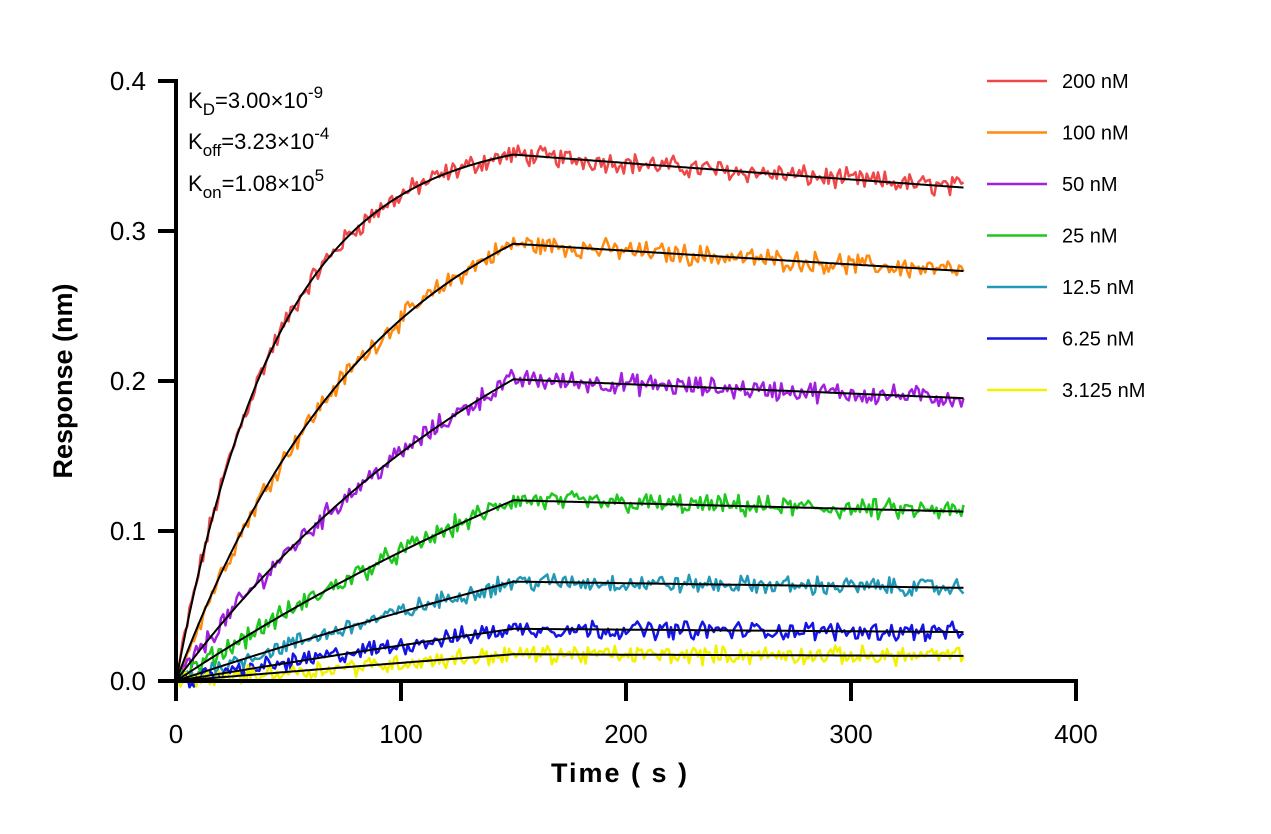  I want to click on y-tick-label: 0.4, so click(128, 81).